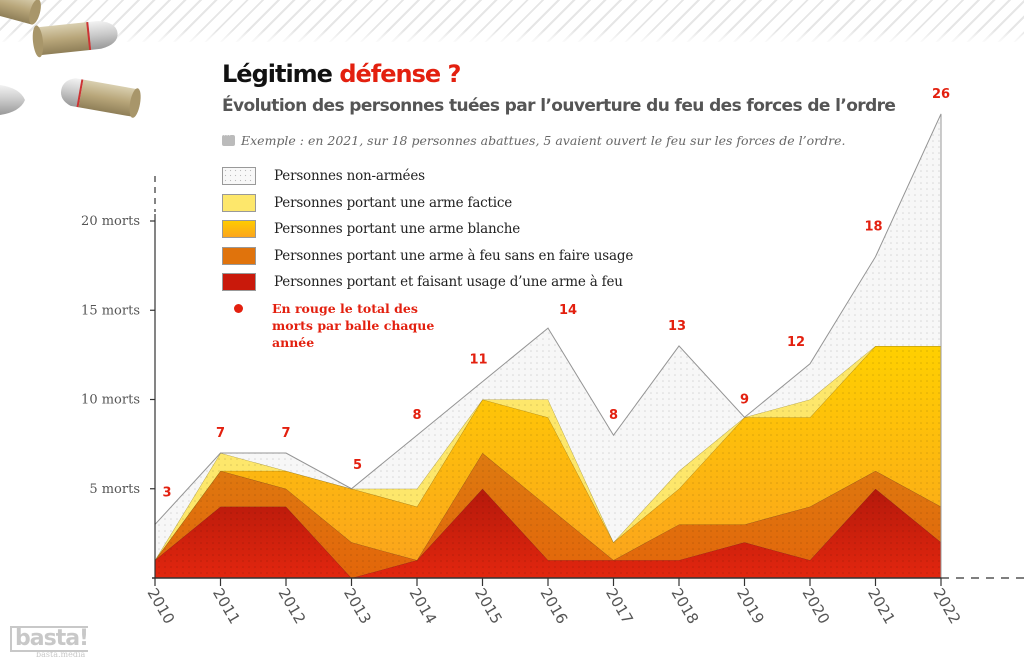 The width and height of the screenshot is (1024, 668). What do you see at coordinates (166, 492) in the screenshot?
I see `total-label: 3` at bounding box center [166, 492].